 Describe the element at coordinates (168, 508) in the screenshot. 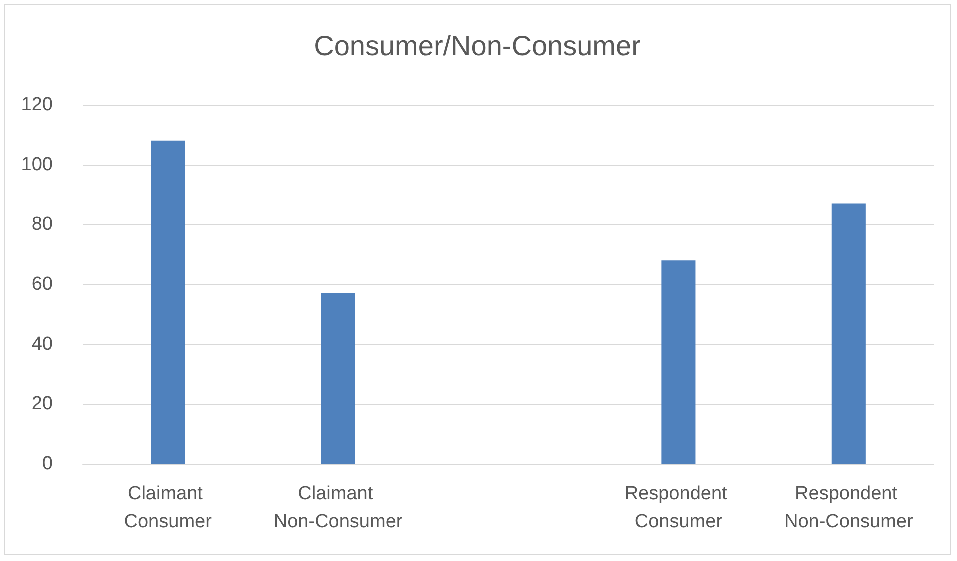

I see `x-tick-label: Claimant Consumer` at that location.